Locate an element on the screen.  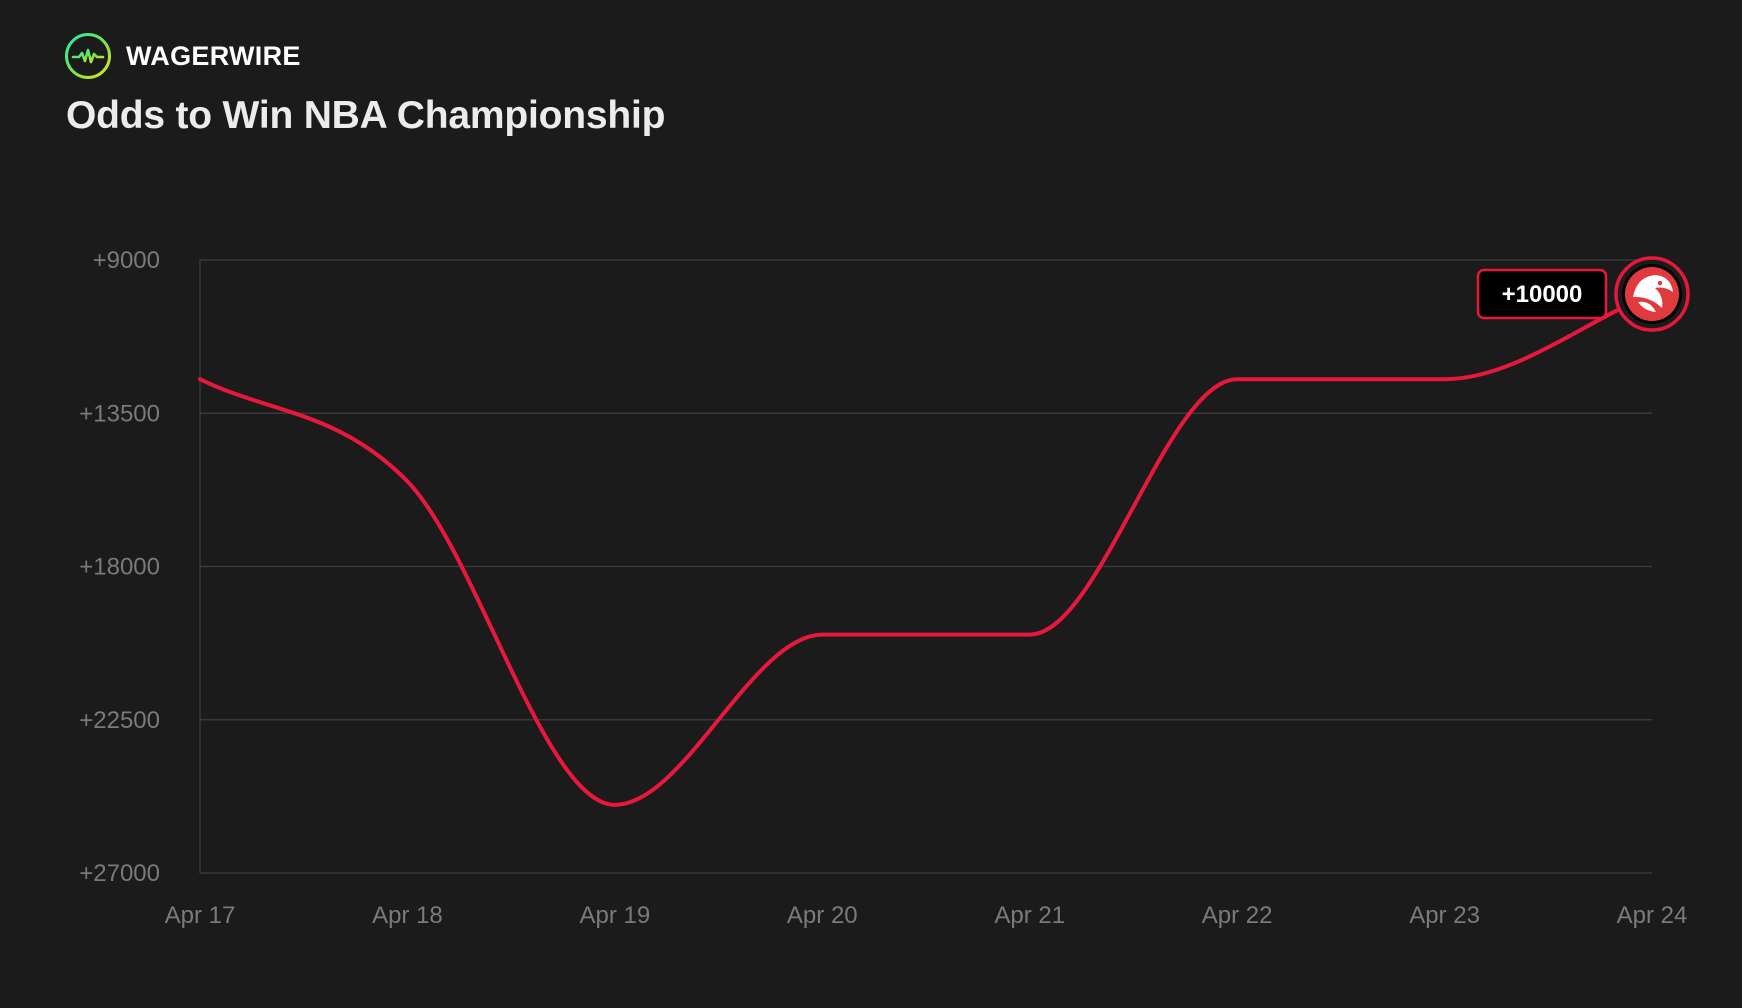
current-odds-callout: +10000 is located at coordinates (1542, 294).